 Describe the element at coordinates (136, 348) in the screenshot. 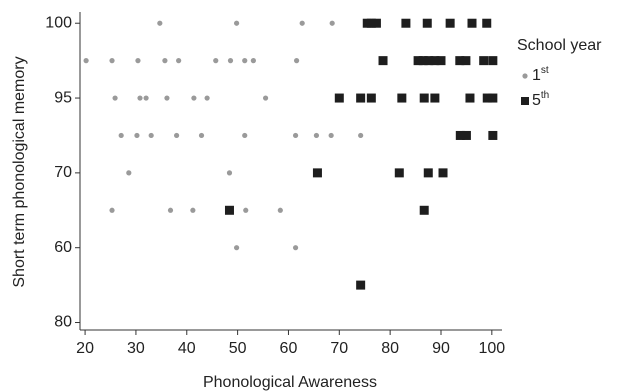

I see `x-tick-label: 30` at that location.